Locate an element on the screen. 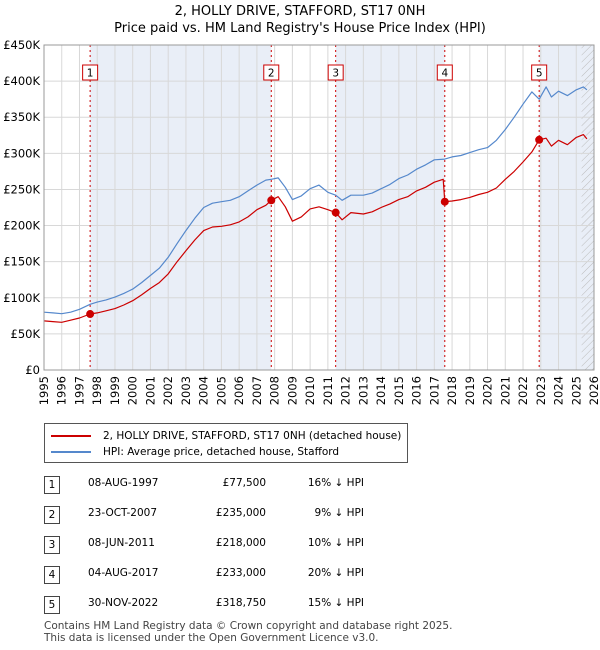 The width and height of the screenshot is (600, 650). x-tick-label: 2002 is located at coordinates (168, 390).